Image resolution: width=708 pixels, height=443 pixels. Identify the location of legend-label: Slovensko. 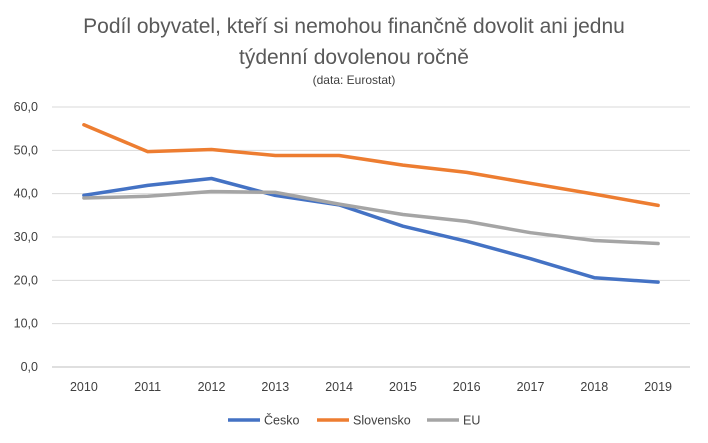
(382, 421).